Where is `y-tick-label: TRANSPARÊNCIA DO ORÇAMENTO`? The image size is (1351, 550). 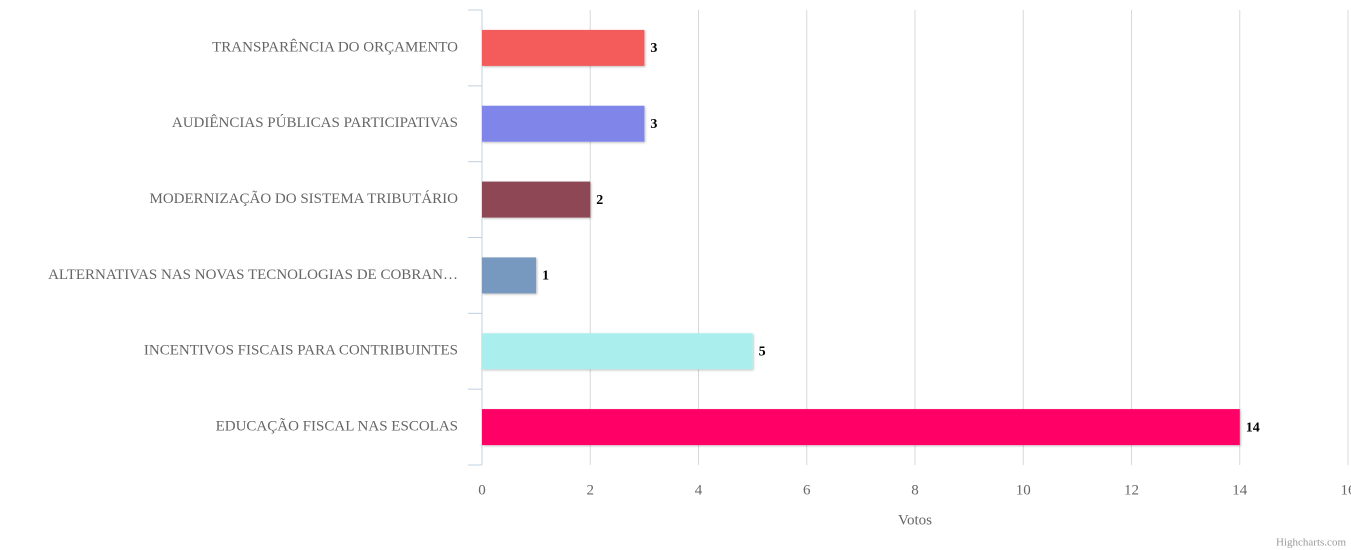 y-tick-label: TRANSPARÊNCIA DO ORÇAMENTO is located at coordinates (335, 46).